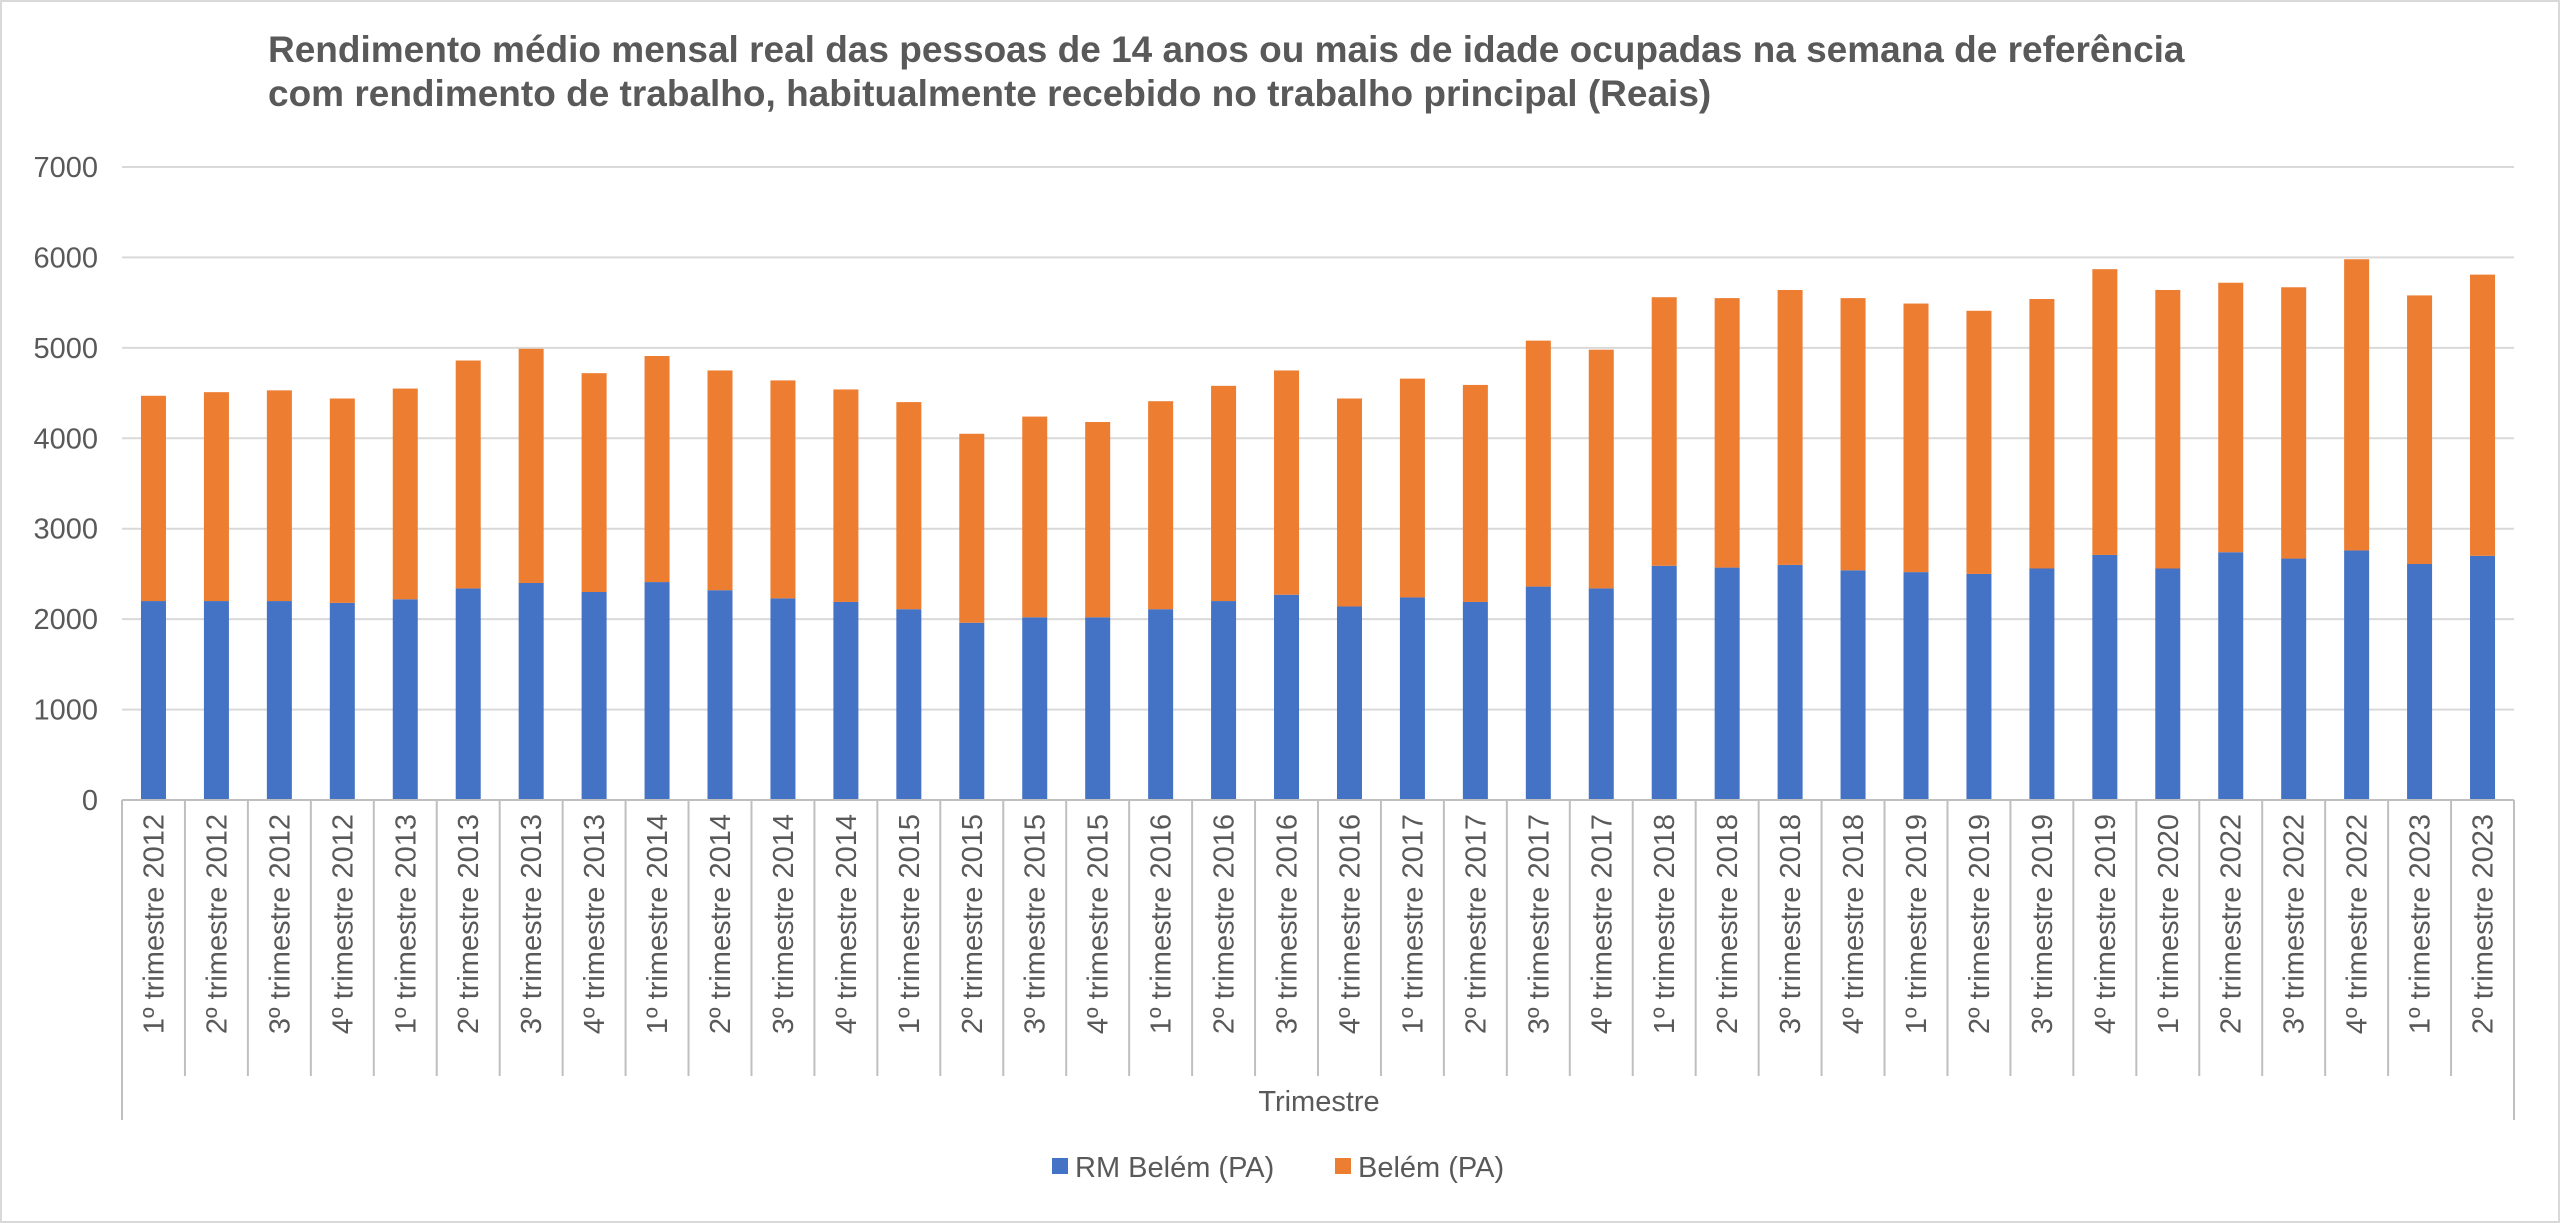 The height and width of the screenshot is (1223, 2560). Describe the element at coordinates (2484, 924) in the screenshot. I see `x-tick-label: 2º trimestre 2023` at that location.